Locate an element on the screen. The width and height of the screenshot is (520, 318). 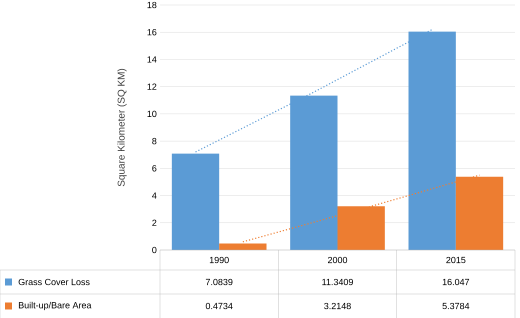
y-tick-label: 14 is located at coordinates (152, 59).